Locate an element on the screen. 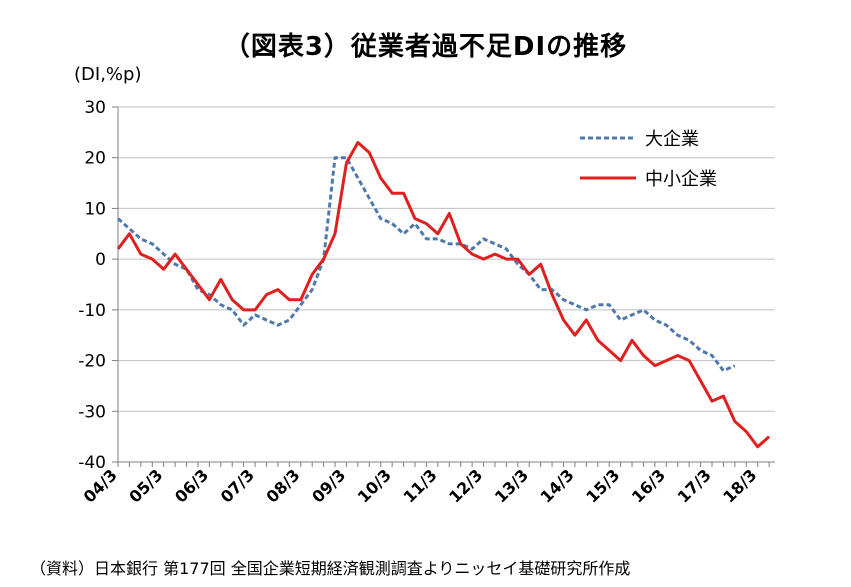 This screenshot has width=851, height=587. x-tick-label: 17/3 is located at coordinates (694, 485).